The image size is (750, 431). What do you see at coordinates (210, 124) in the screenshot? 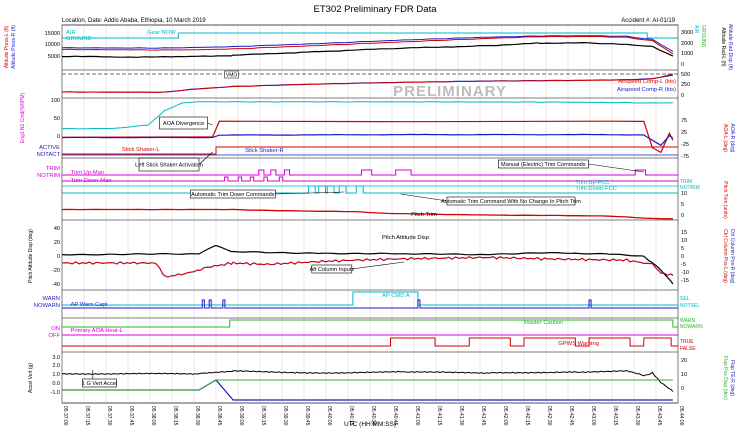
I see `aoa-divergence-callout-arrow` at bounding box center [210, 124].